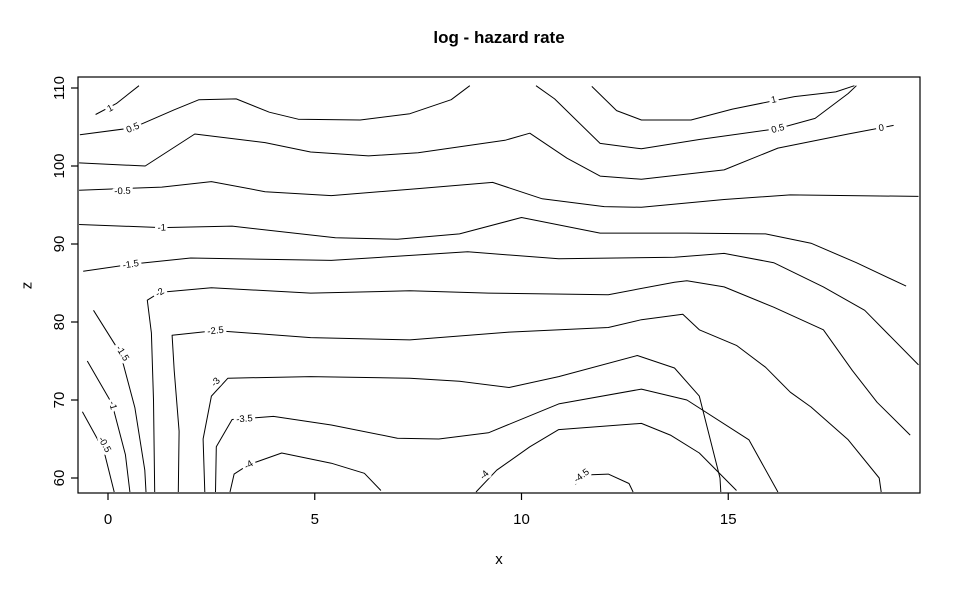  What do you see at coordinates (582, 476) in the screenshot?
I see `contour-label: -4.5` at bounding box center [582, 476].